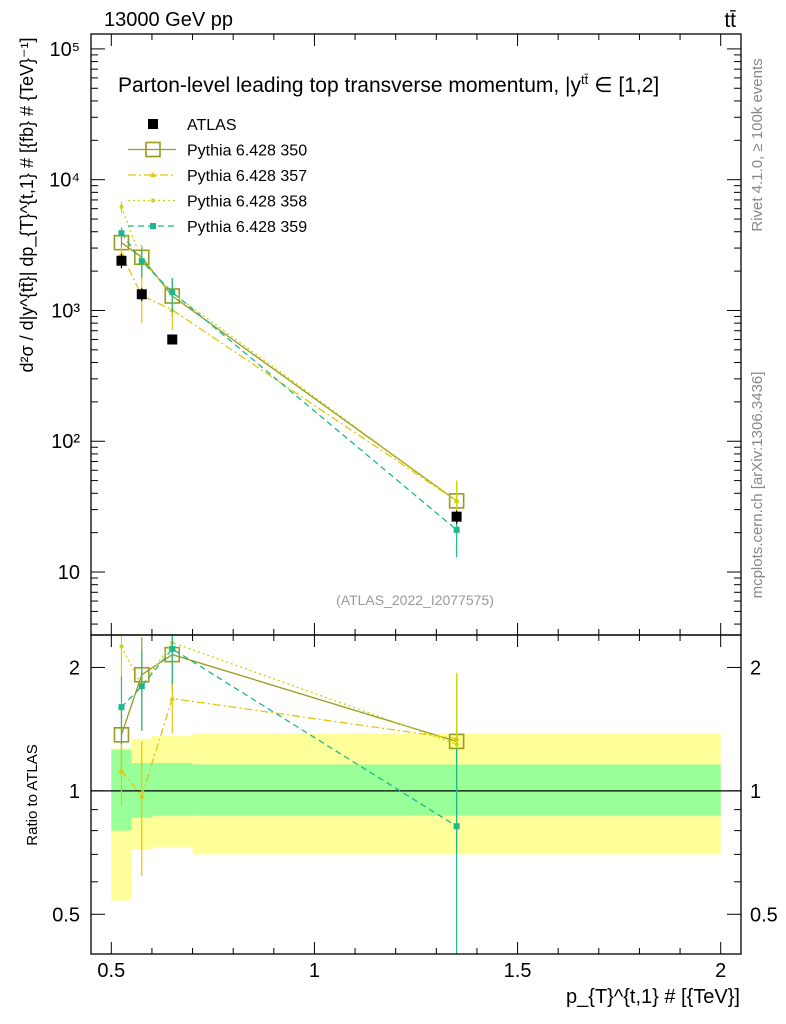 This screenshot has width=786, height=1024. Describe the element at coordinates (415, 600) in the screenshot. I see `analysis-id-label: (ATLAS_2022_I2077575)` at that location.